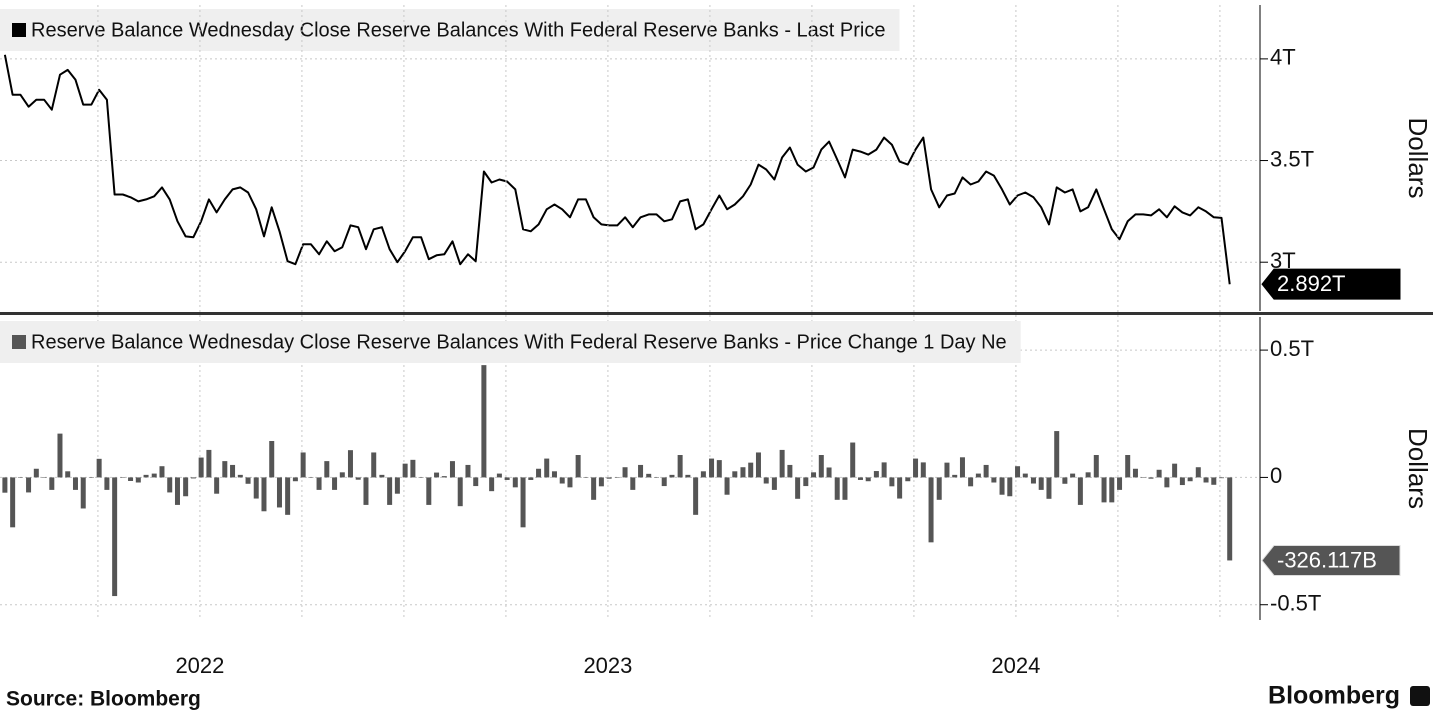  What do you see at coordinates (1283, 57) in the screenshot?
I see `y-tick-label: 4T` at bounding box center [1283, 57].